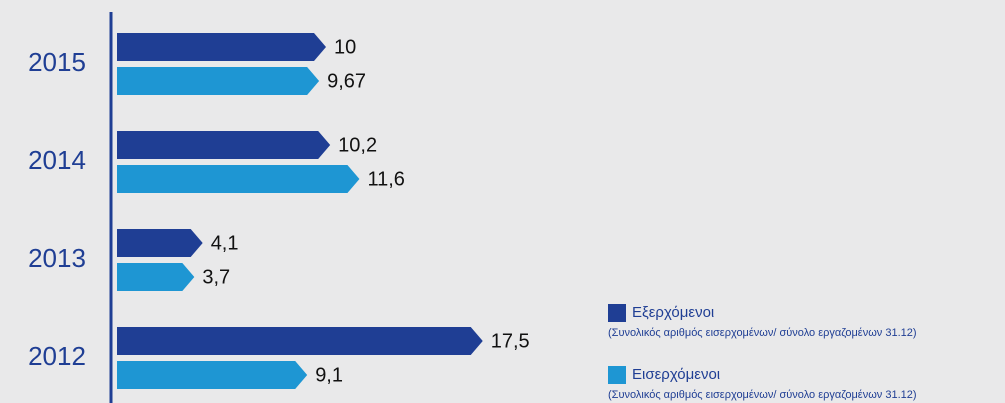  Describe the element at coordinates (329, 375) in the screenshot. I see `value-label: 9,1` at that location.